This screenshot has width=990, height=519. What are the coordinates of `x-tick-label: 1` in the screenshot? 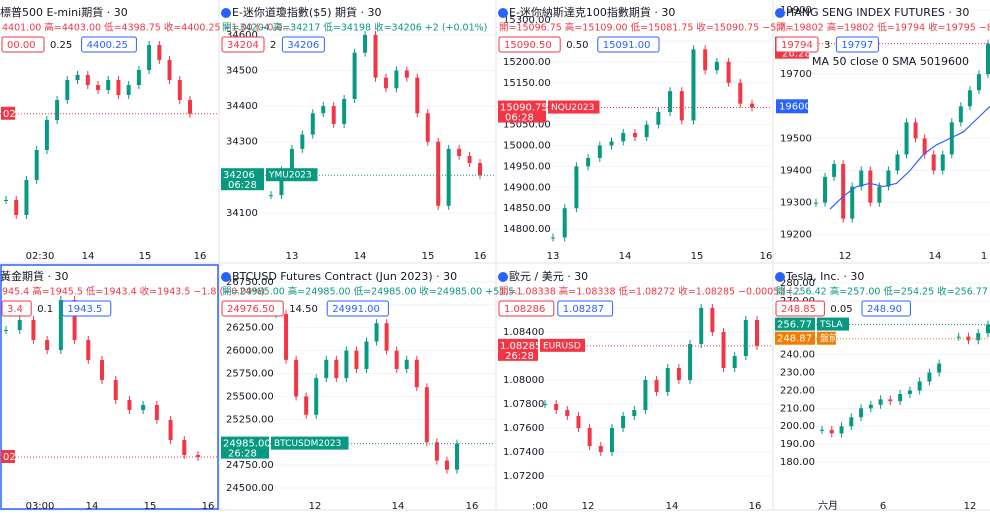 It's located at (984, 256).